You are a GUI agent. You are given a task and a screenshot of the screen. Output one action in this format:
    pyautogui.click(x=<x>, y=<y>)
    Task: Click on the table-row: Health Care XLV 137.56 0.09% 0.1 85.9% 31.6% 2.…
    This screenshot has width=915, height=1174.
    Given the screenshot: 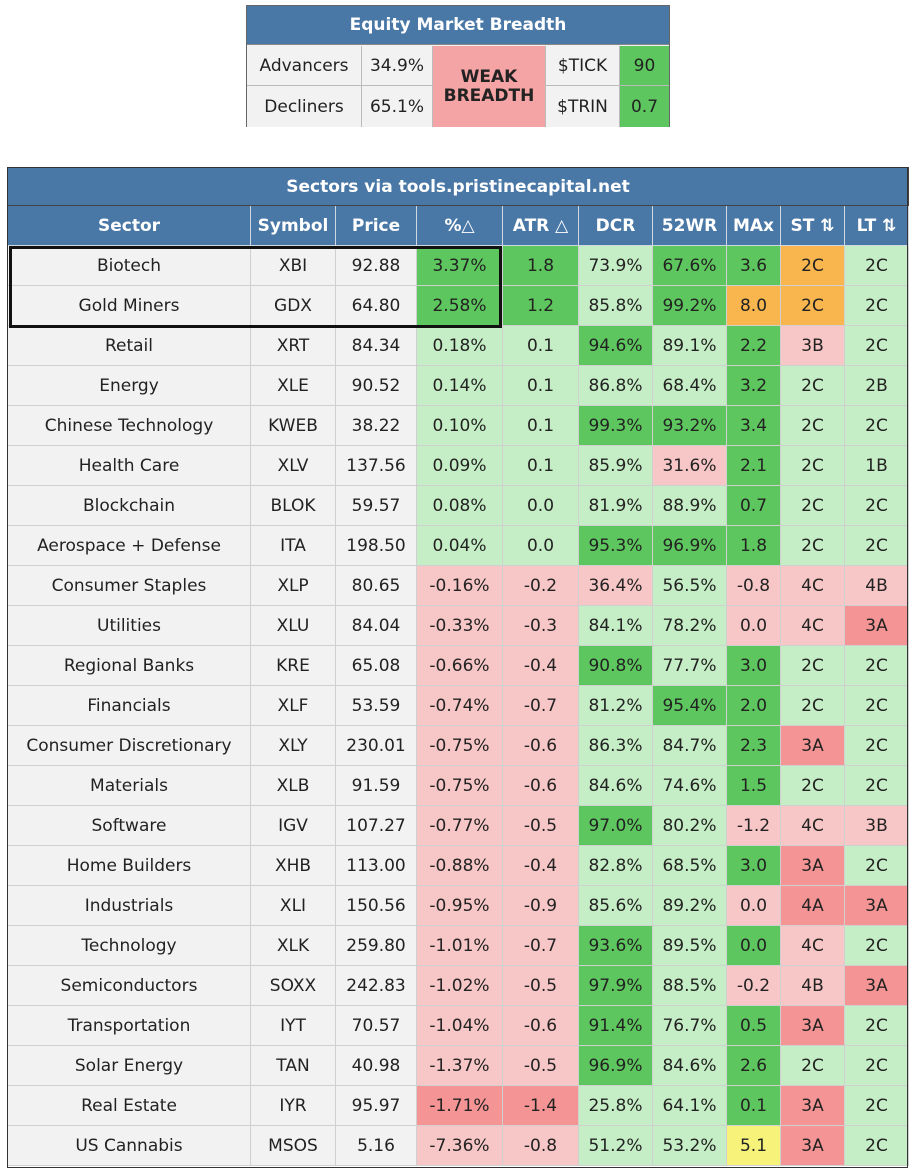 What is the action you would take?
    pyautogui.click(x=458, y=465)
    